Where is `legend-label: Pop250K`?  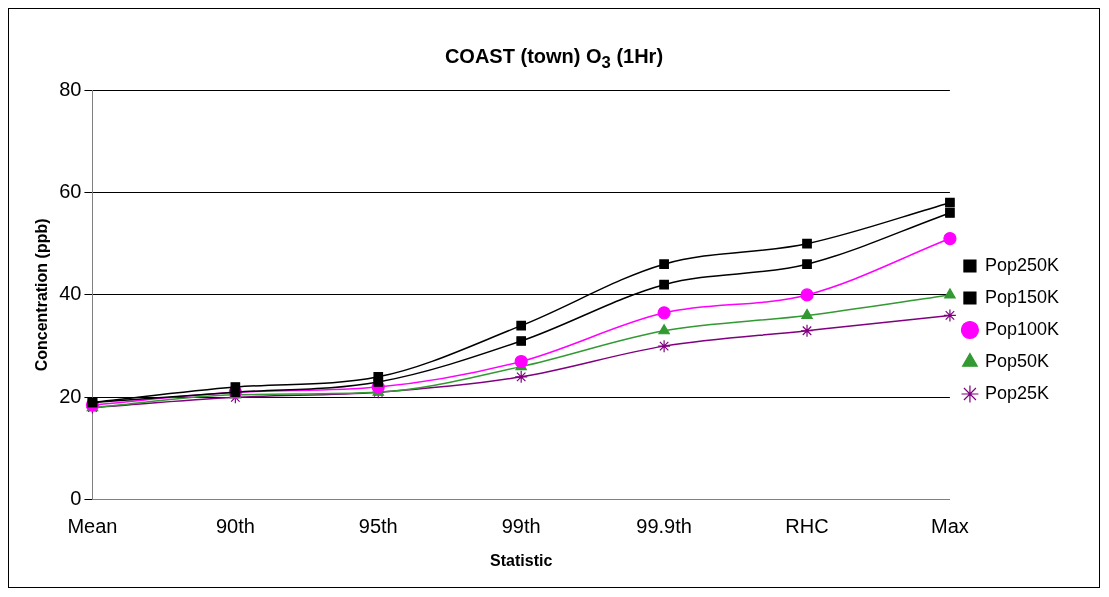
legend-label: Pop250K is located at coordinates (1022, 264).